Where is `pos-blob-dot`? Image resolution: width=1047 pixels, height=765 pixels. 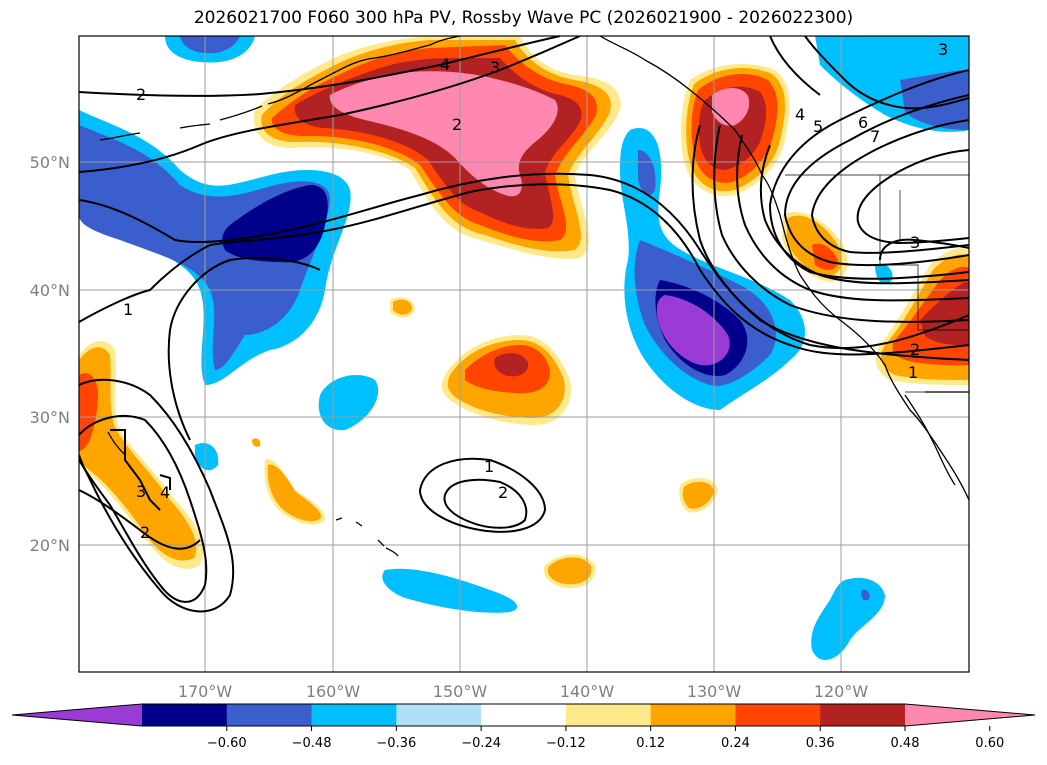 pos-blob-dot is located at coordinates (256, 442).